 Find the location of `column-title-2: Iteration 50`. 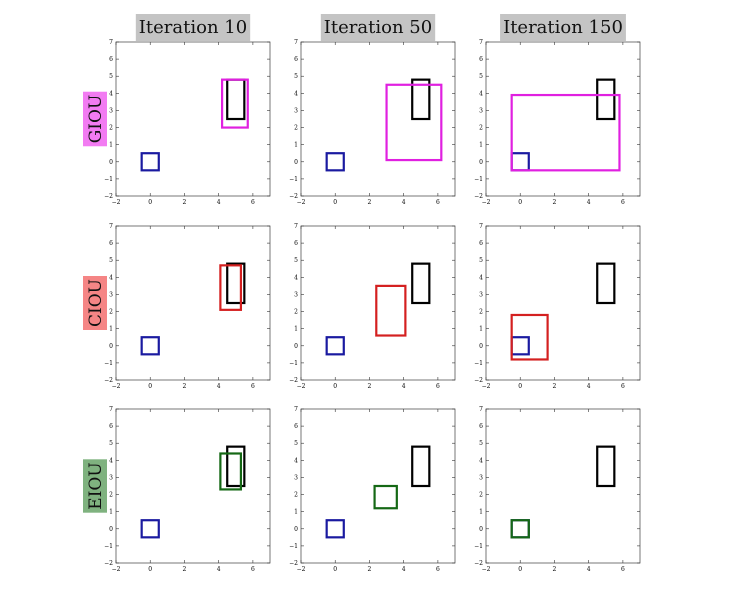

column-title-2: Iteration 50 is located at coordinates (378, 27).